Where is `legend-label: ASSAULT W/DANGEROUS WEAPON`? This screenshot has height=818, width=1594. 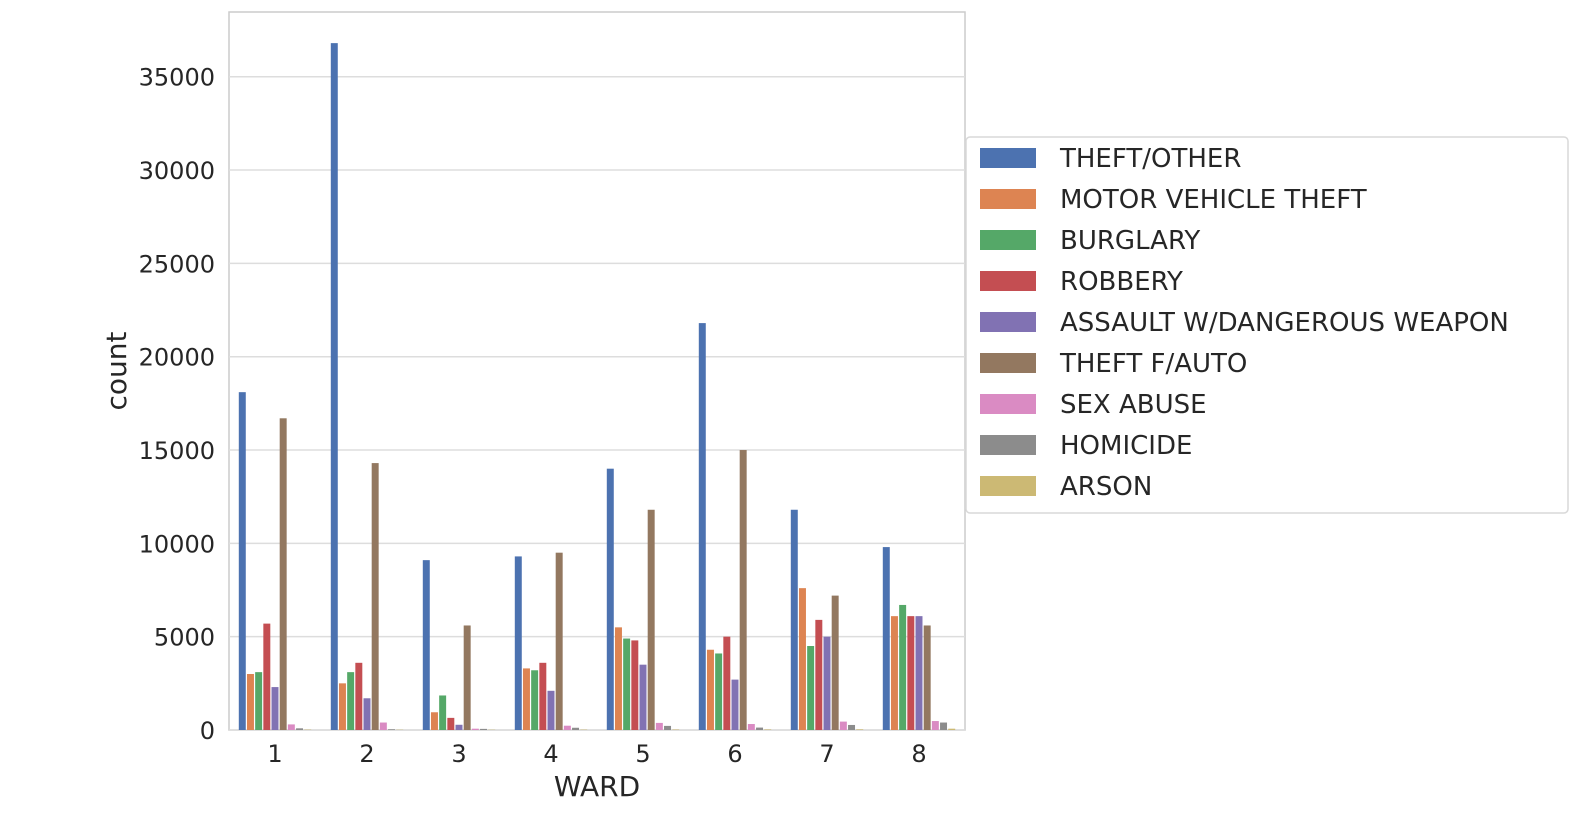 legend-label: ASSAULT W/DANGEROUS WEAPON is located at coordinates (1284, 323).